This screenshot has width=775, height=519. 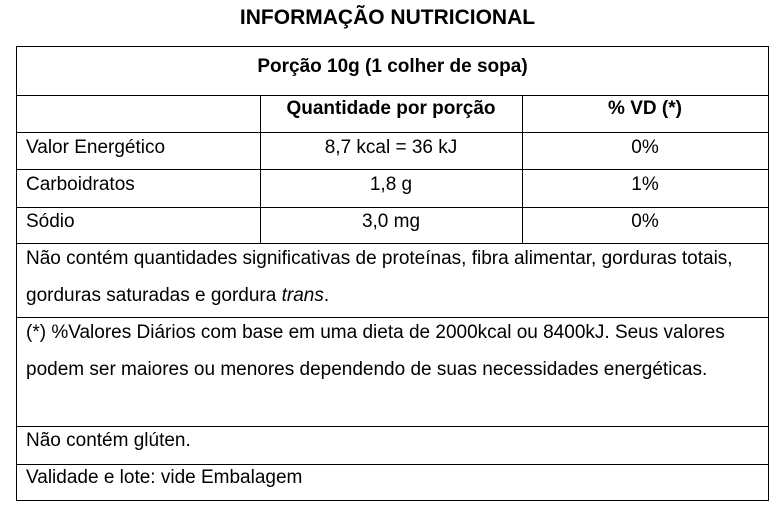 I want to click on page-title: INFORMAÇÃO NUTRICIONAL, so click(x=387, y=17).